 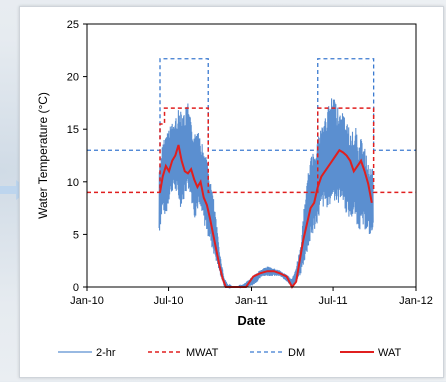 I want to click on x-tick-label: Jan-10, so click(x=87, y=301).